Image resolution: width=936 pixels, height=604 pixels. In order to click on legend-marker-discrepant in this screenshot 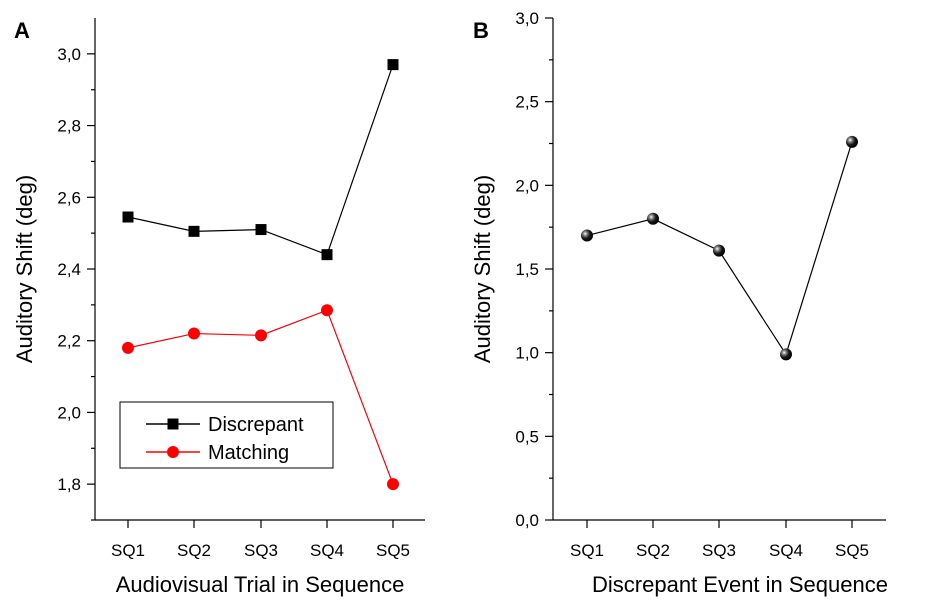, I will do `click(173, 424)`.